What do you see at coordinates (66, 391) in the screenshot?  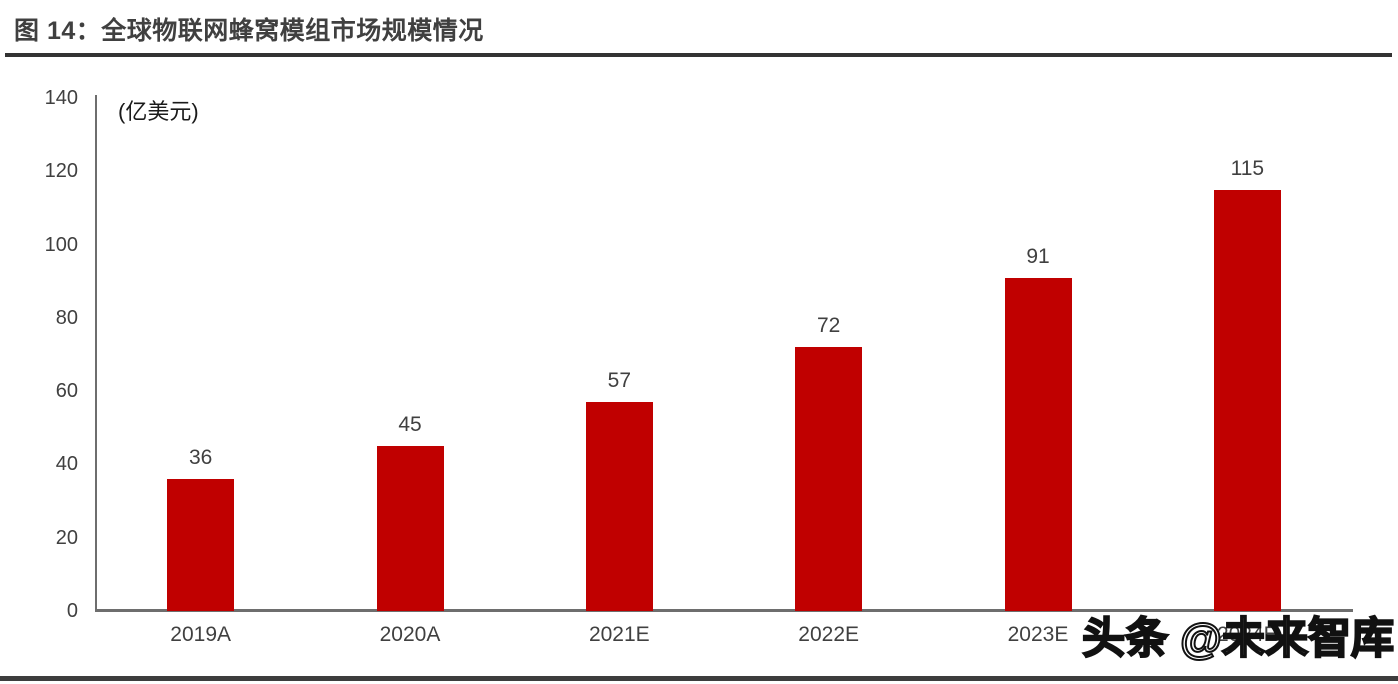 I see `y-axis-tick-label: 60` at bounding box center [66, 391].